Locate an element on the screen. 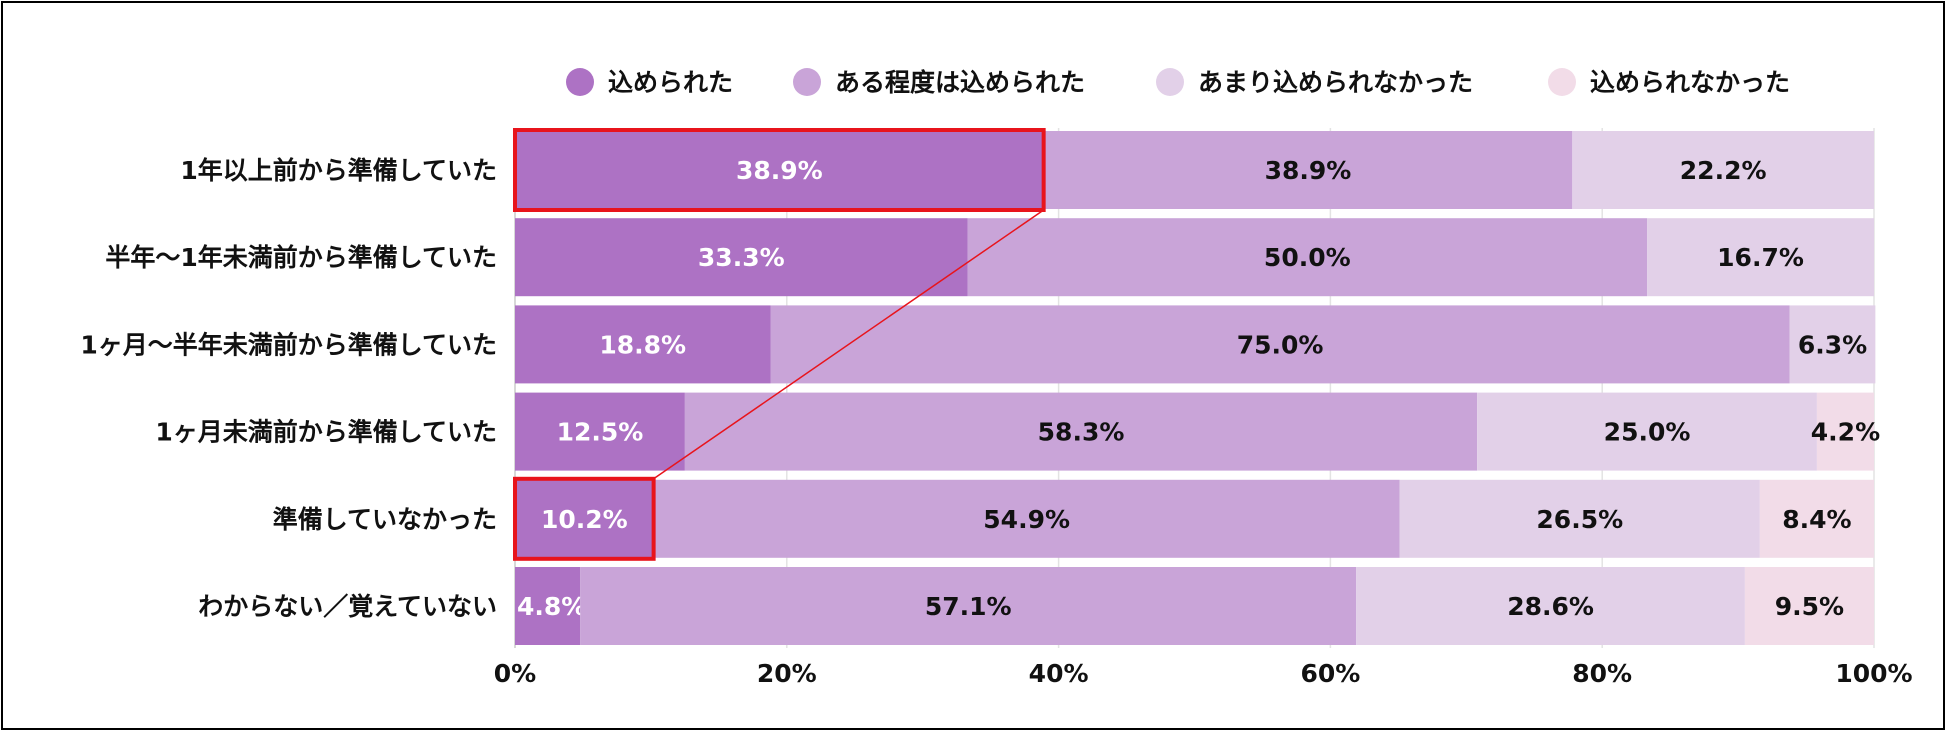 The width and height of the screenshot is (1950, 735). x-tick-label: 40% is located at coordinates (1059, 673).